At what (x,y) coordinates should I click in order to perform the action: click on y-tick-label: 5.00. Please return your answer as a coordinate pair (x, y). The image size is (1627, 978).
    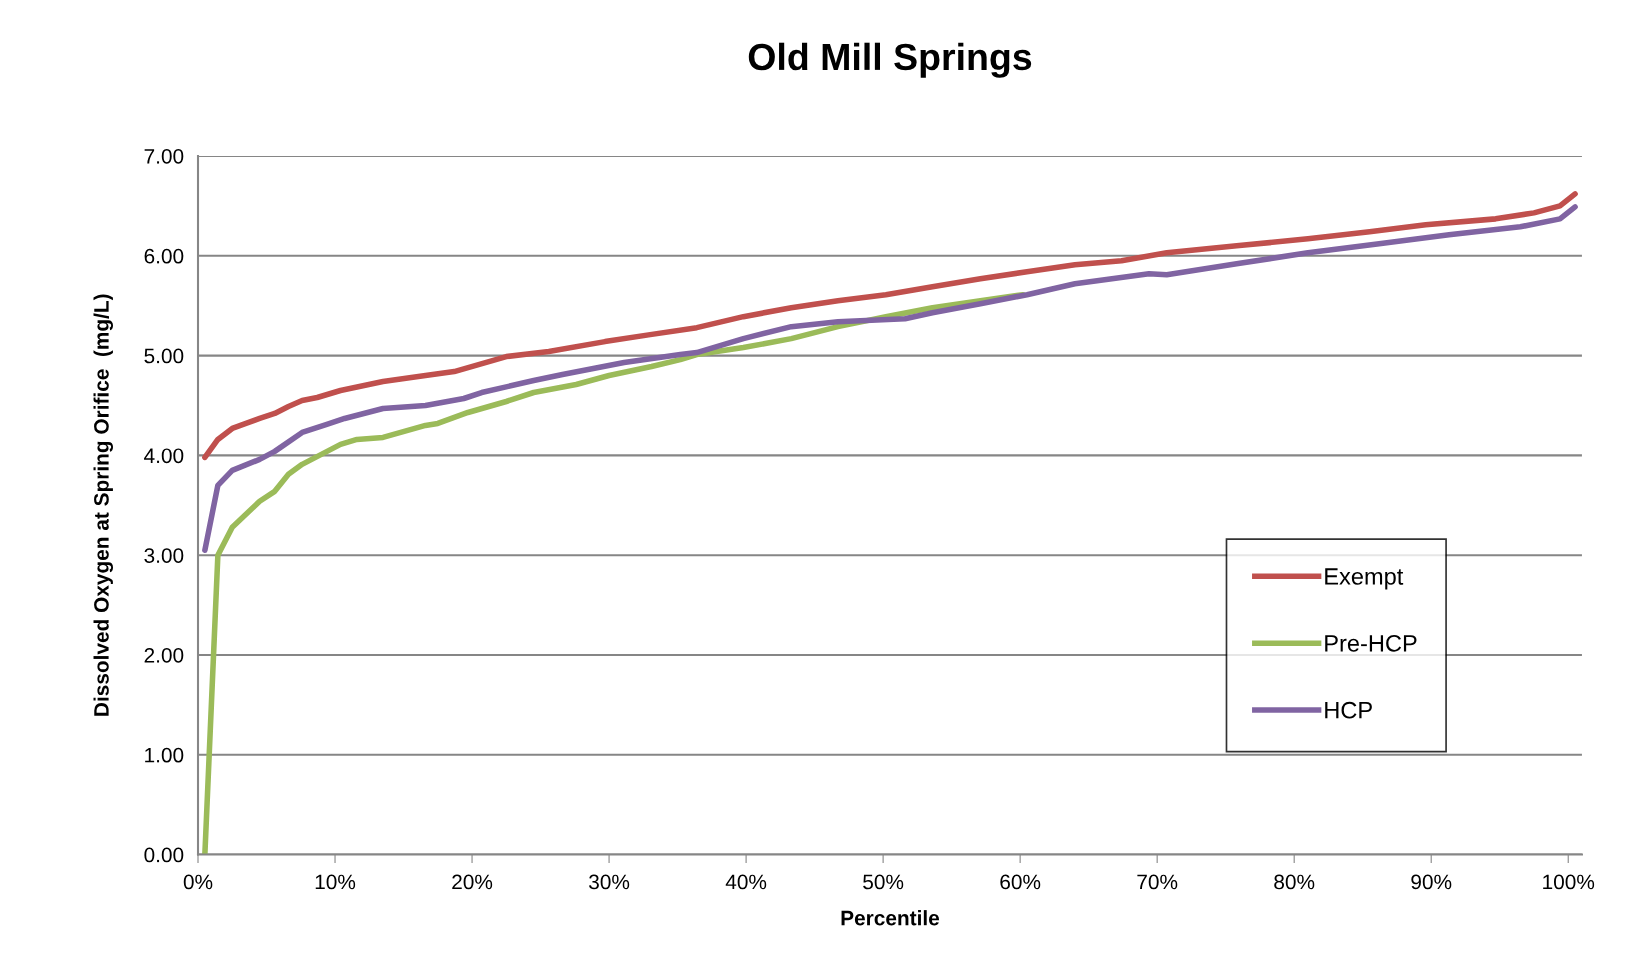
    Looking at the image, I should click on (164, 356).